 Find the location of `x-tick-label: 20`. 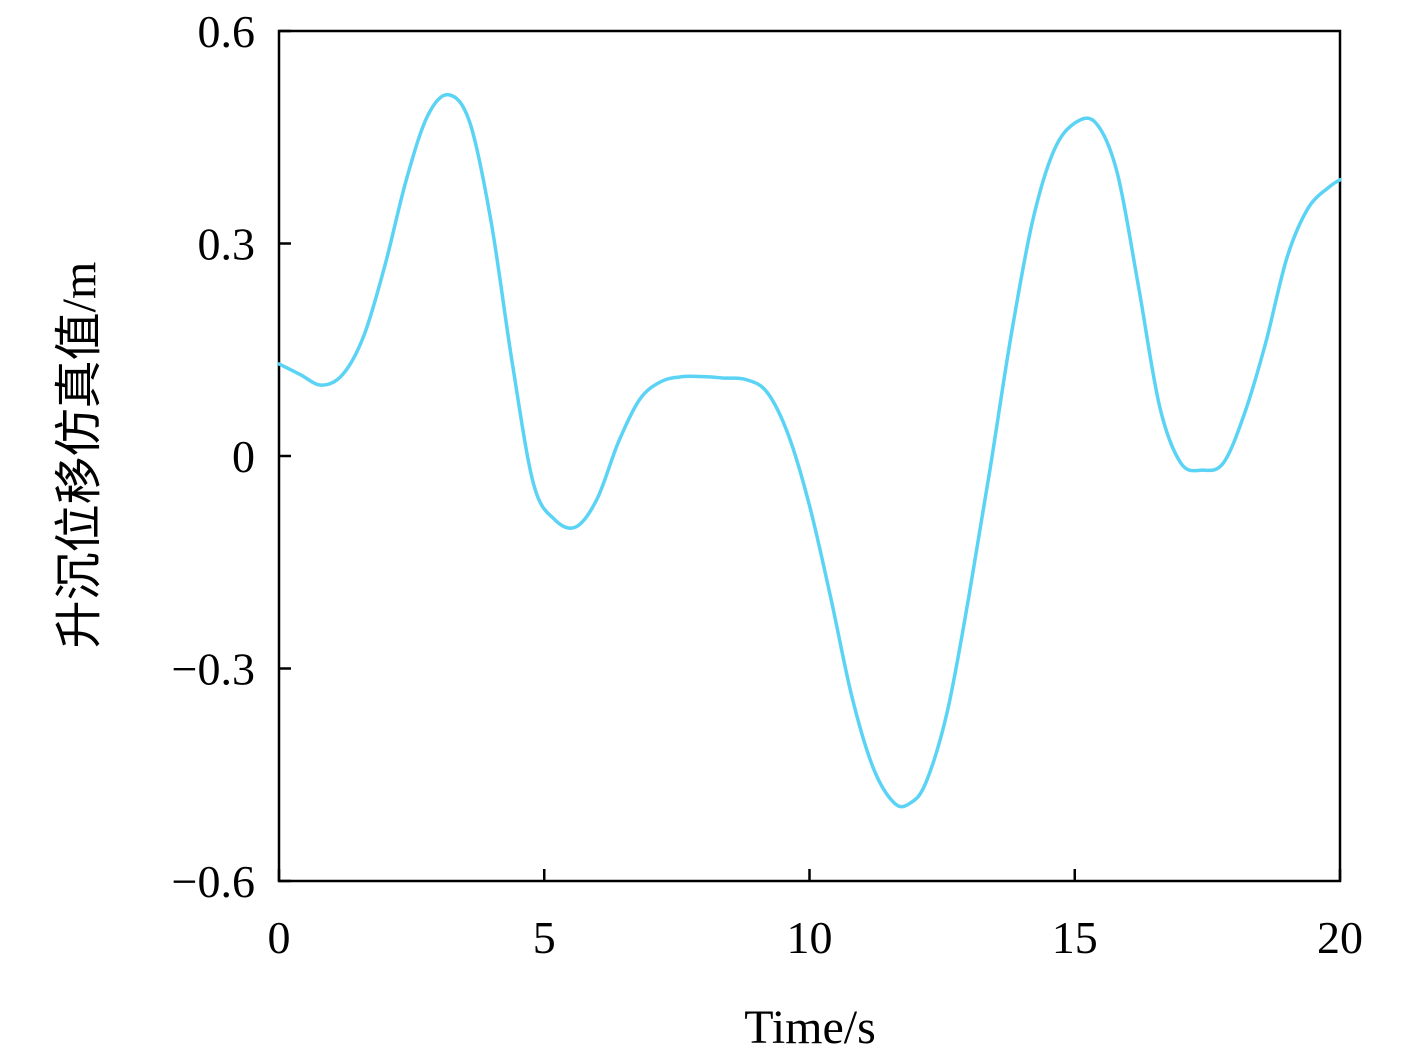

x-tick-label: 20 is located at coordinates (1340, 937).